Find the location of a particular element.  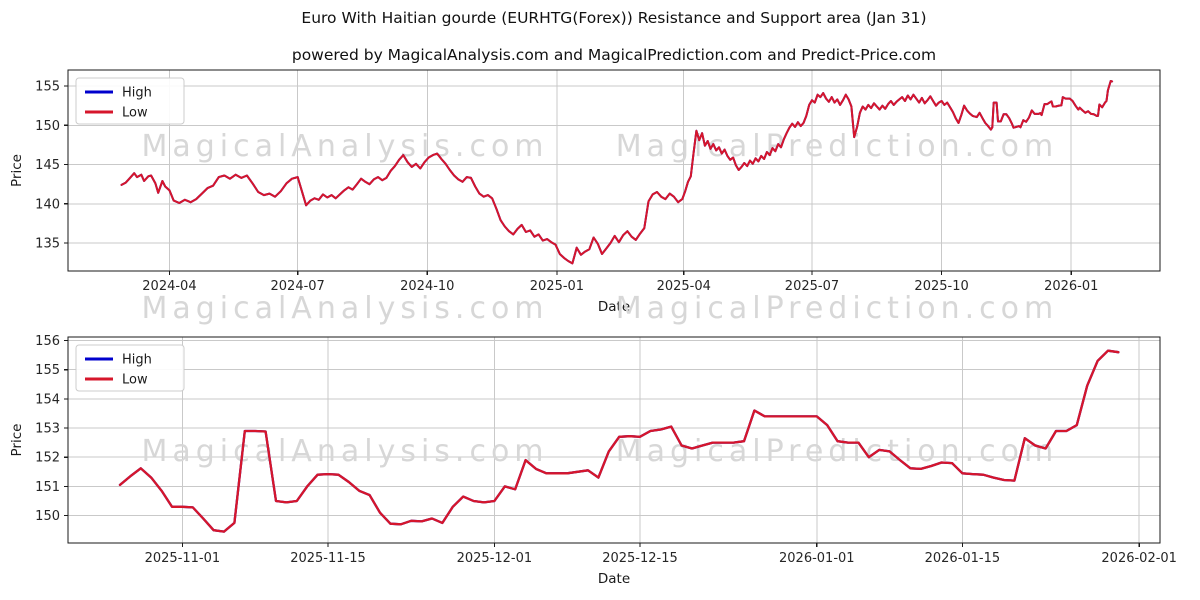

x-tick-label: 2025-11-01 is located at coordinates (183, 558).